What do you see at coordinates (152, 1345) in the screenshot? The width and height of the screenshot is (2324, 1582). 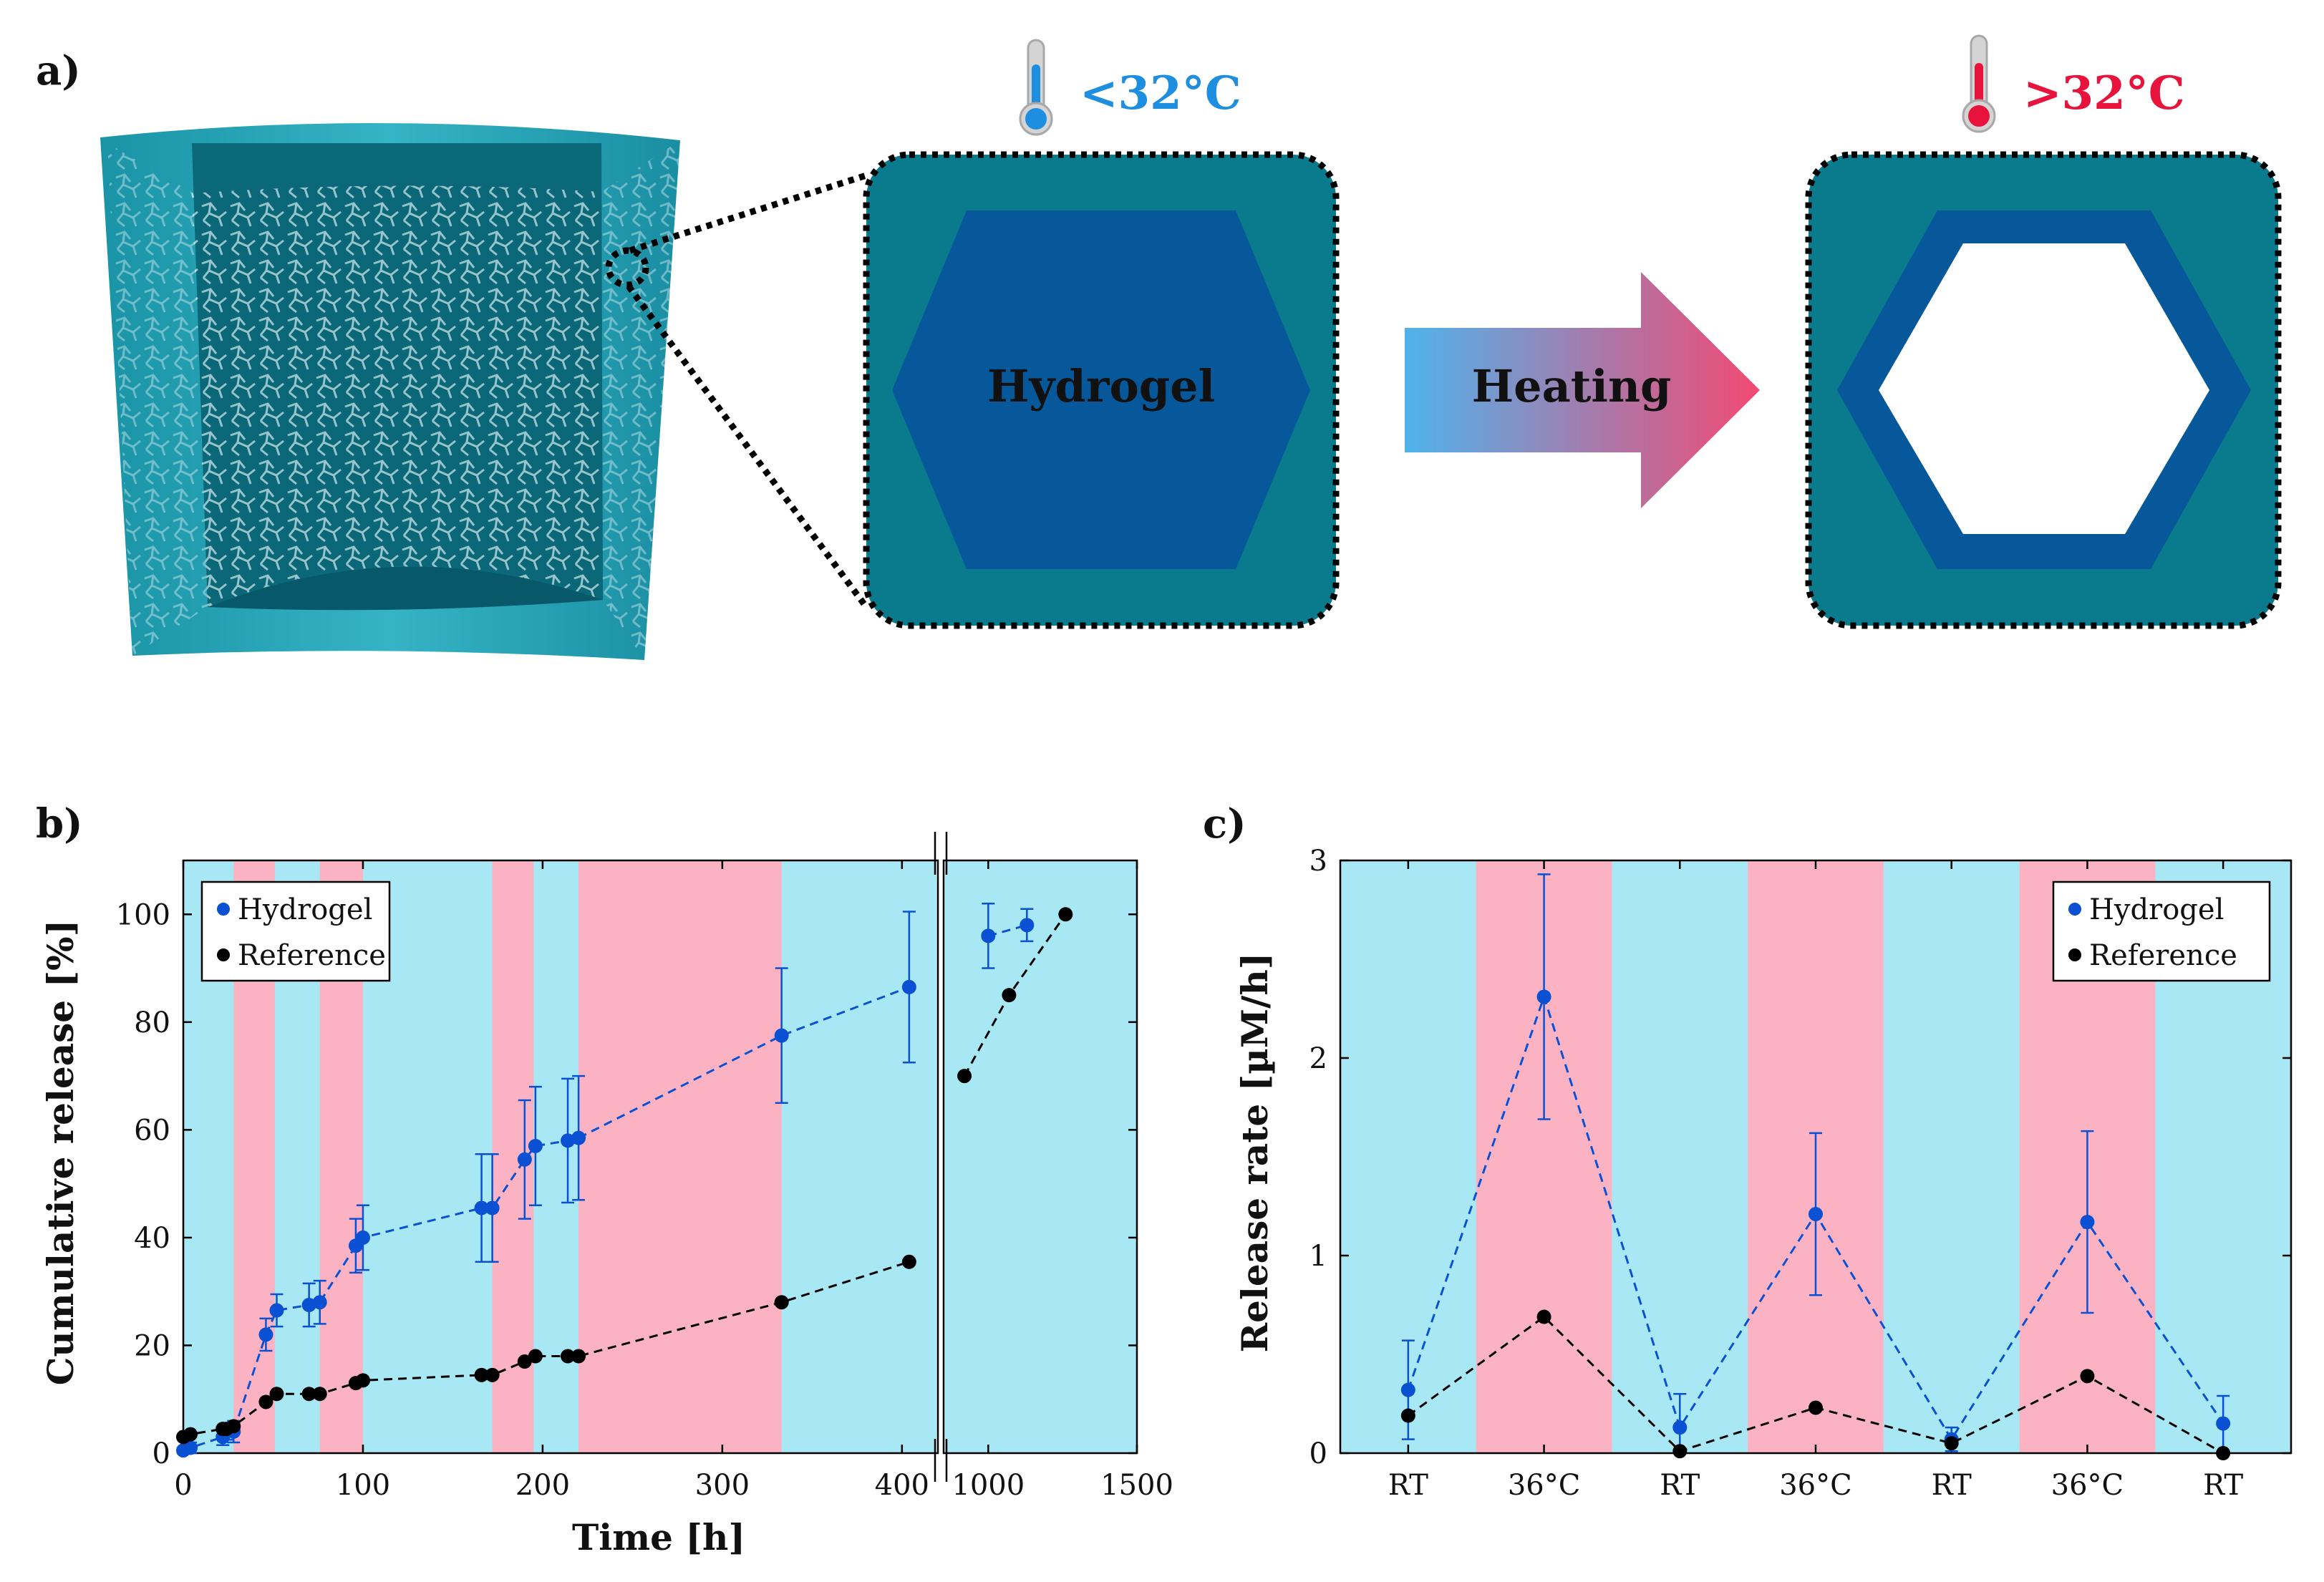 I see `y-tick-label: 20` at bounding box center [152, 1345].